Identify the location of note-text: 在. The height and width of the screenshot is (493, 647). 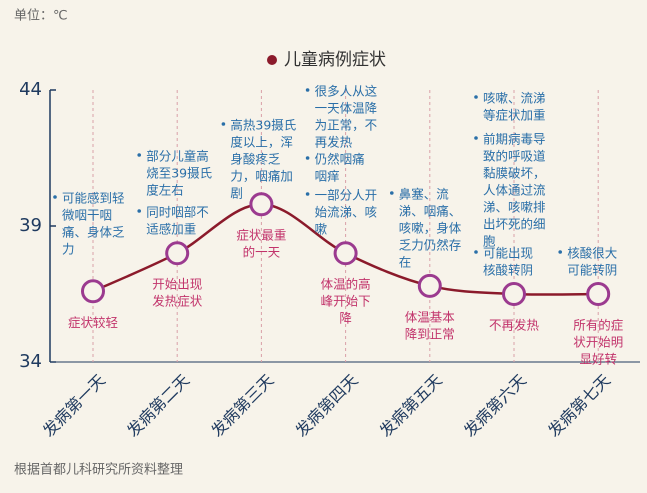
(405, 262).